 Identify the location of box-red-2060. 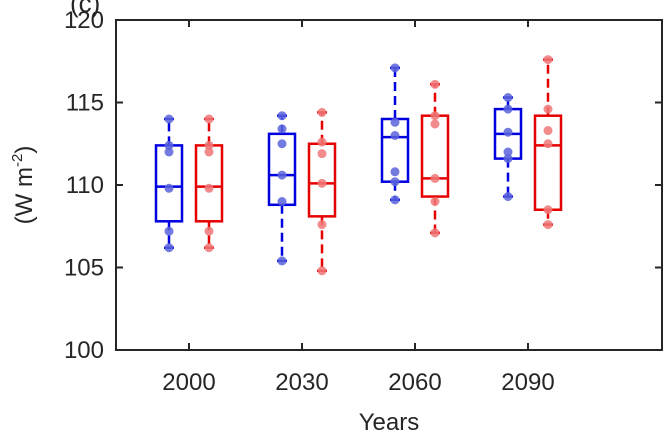
(435, 158).